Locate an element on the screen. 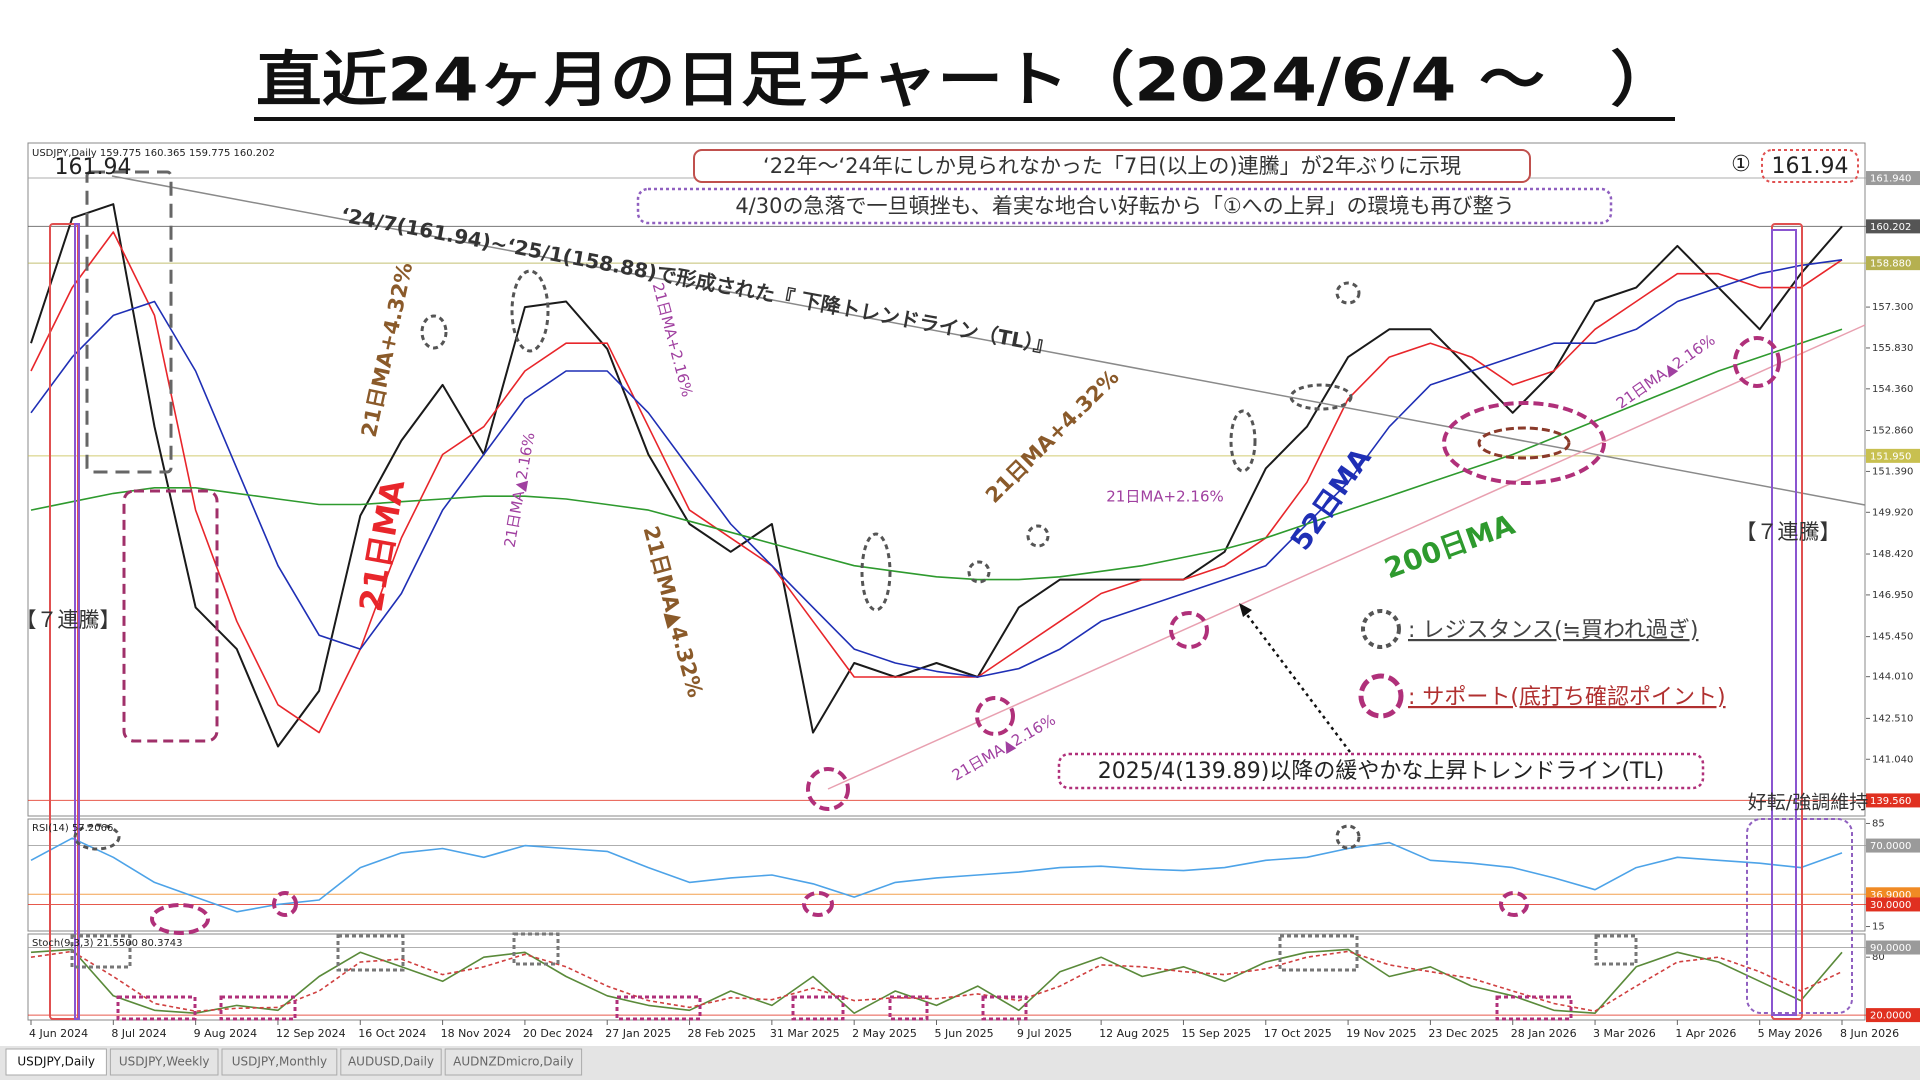 Image resolution: width=1920 pixels, height=1080 pixels. x-tick-label: 3 Mar 2026 is located at coordinates (1624, 1033).